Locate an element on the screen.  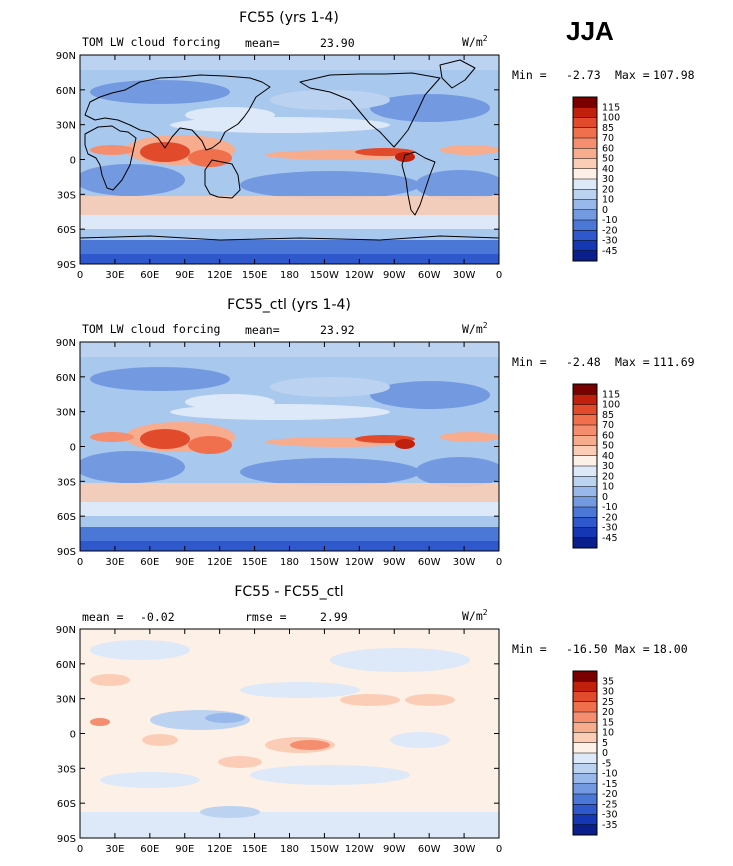
itcz-max is located at coordinates (405, 444).